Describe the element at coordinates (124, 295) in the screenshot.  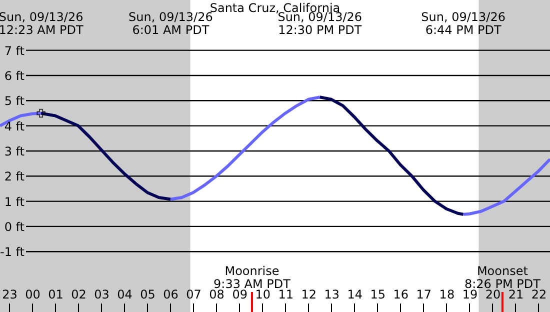
I see `x-tick-label: 04` at that location.